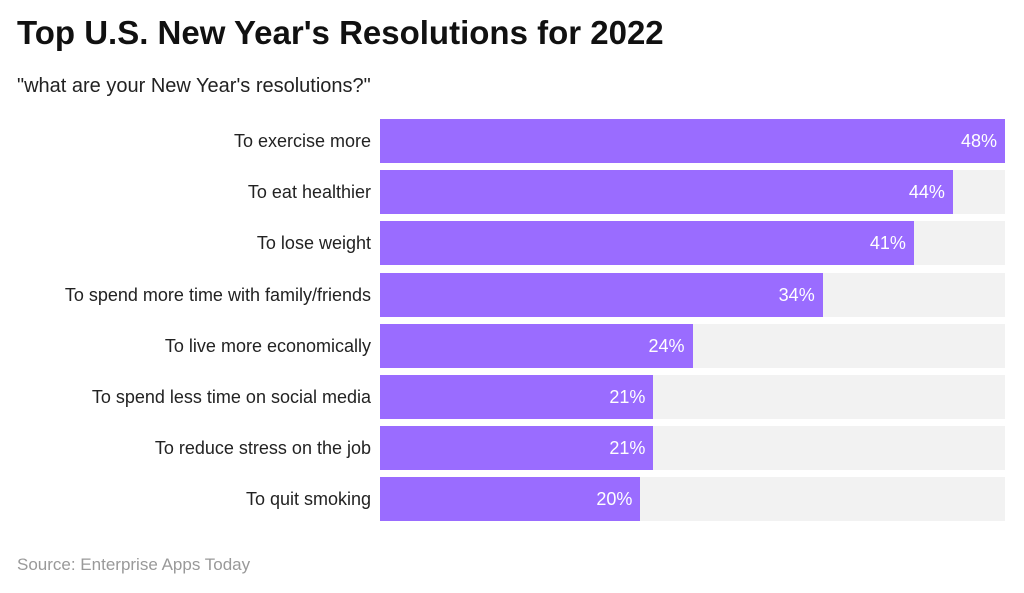 Image resolution: width=1024 pixels, height=593 pixels. I want to click on data-label: 44%, so click(926, 192).